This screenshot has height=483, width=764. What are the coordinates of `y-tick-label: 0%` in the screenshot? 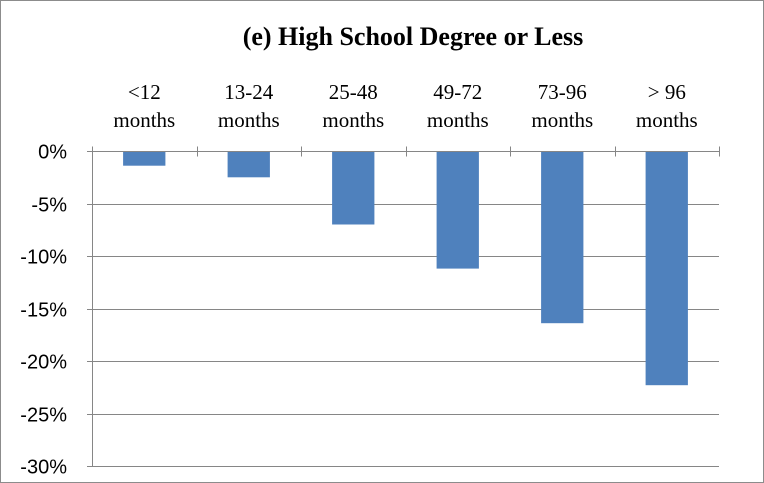 It's located at (52, 153).